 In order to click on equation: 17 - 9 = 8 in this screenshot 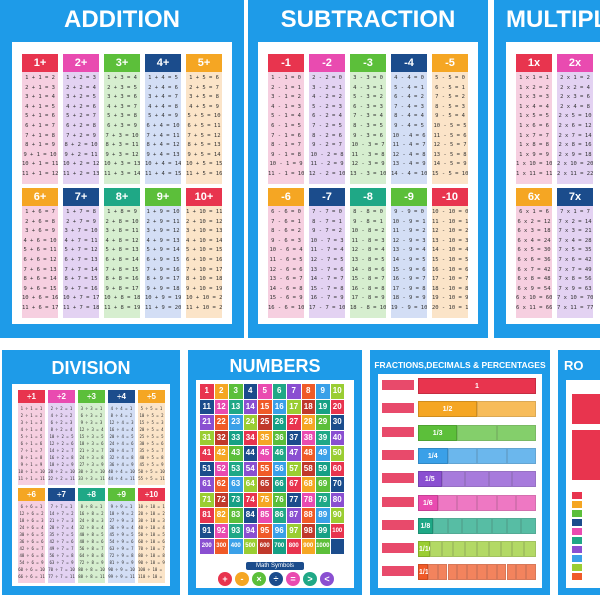, I will do `click(409, 288)`.